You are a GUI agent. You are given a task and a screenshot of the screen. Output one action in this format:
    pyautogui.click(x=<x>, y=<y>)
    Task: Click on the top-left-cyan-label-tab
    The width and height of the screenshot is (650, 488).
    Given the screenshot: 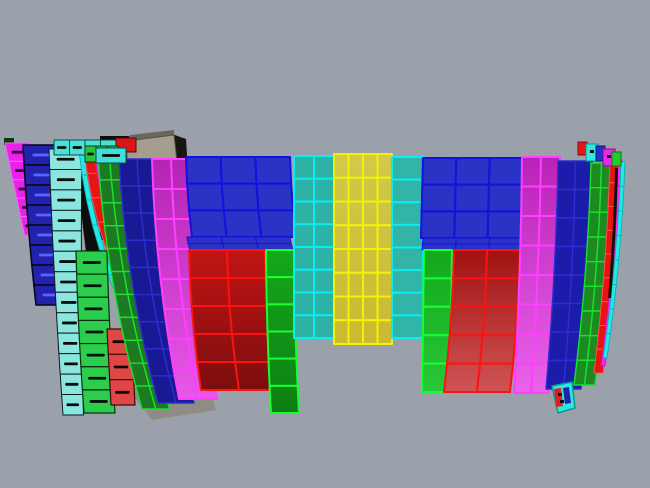 What is the action you would take?
    pyautogui.click(x=111, y=155)
    